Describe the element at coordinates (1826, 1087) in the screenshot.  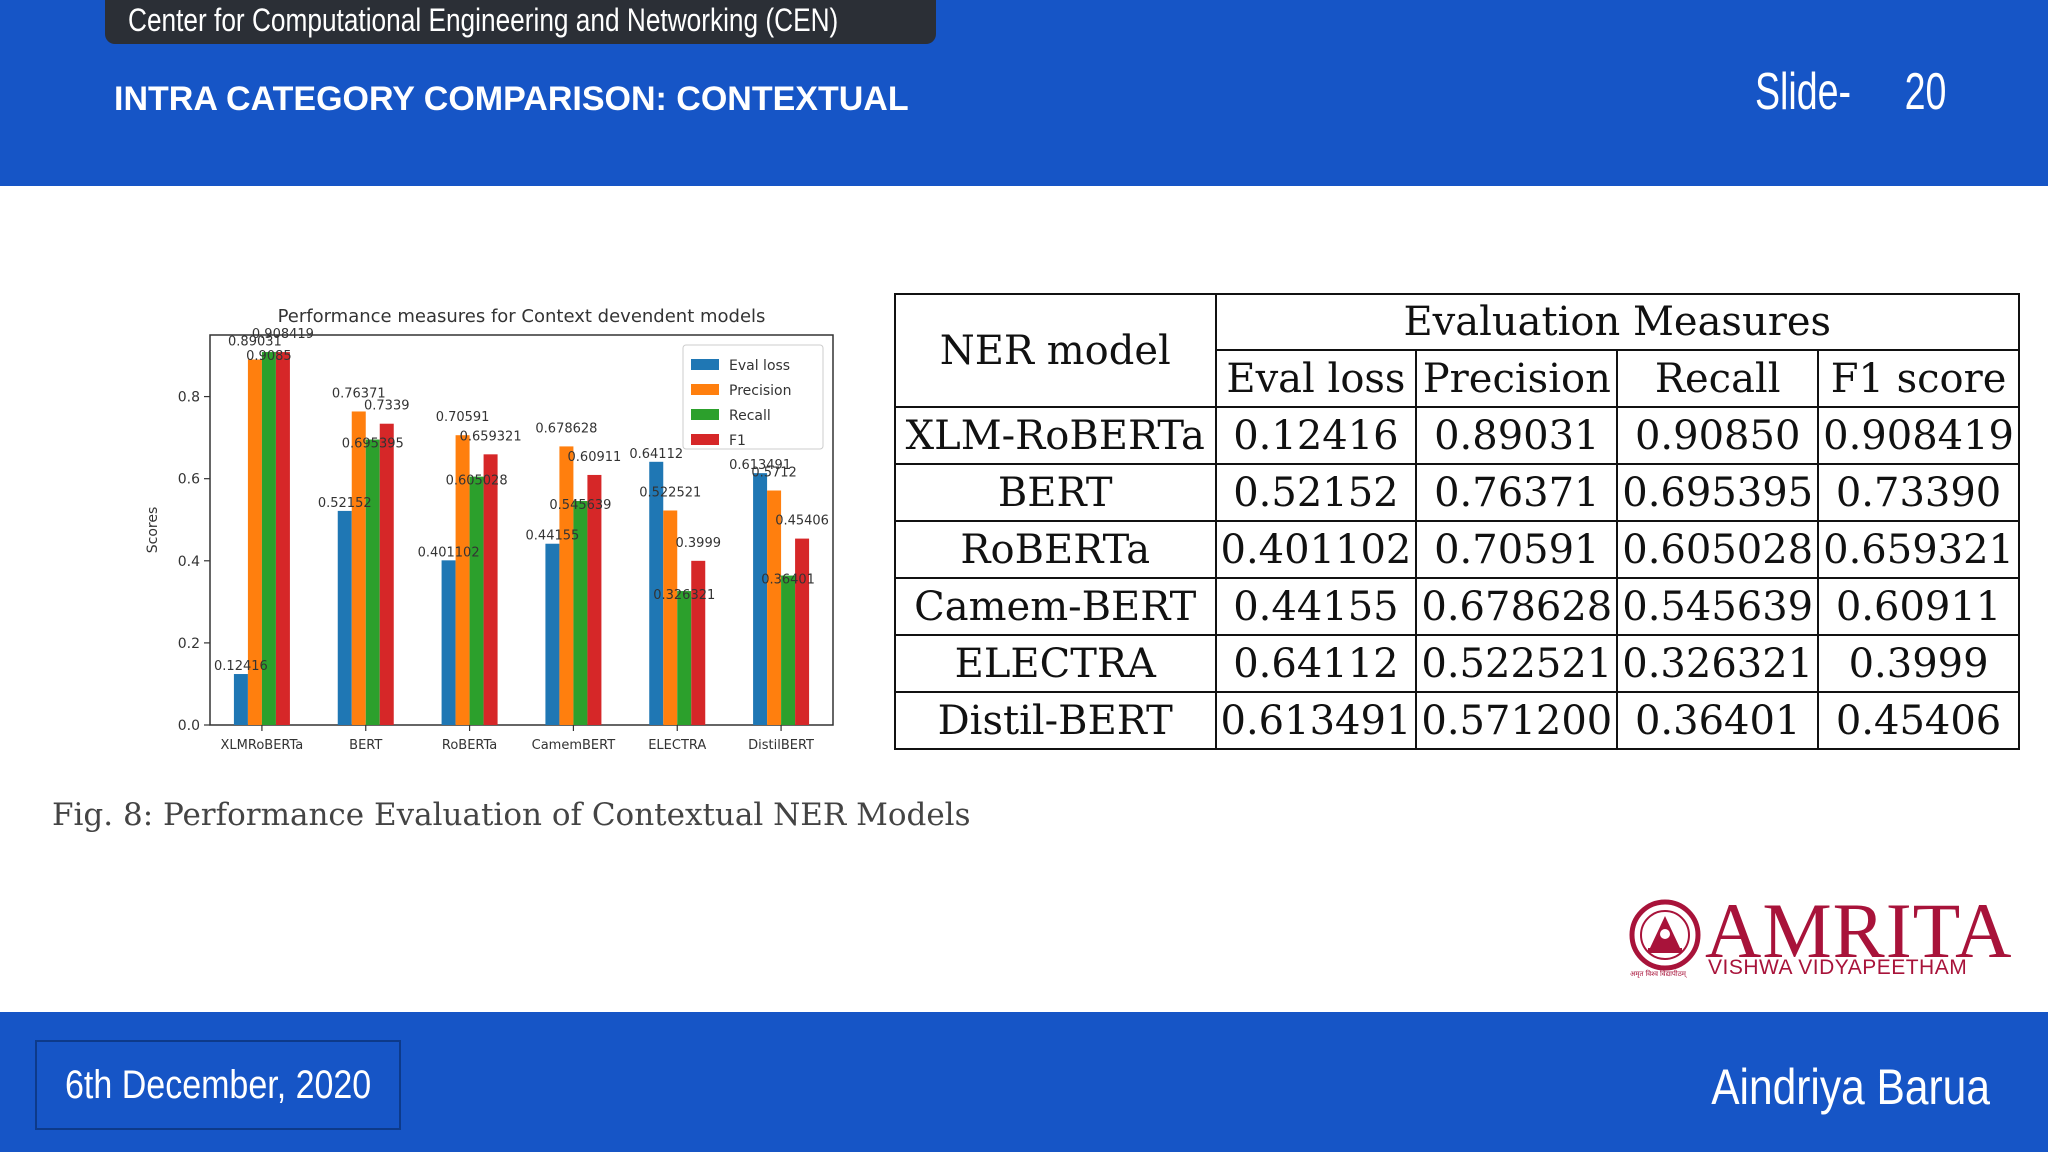
I see `author-name: Aindriya Barua` at that location.